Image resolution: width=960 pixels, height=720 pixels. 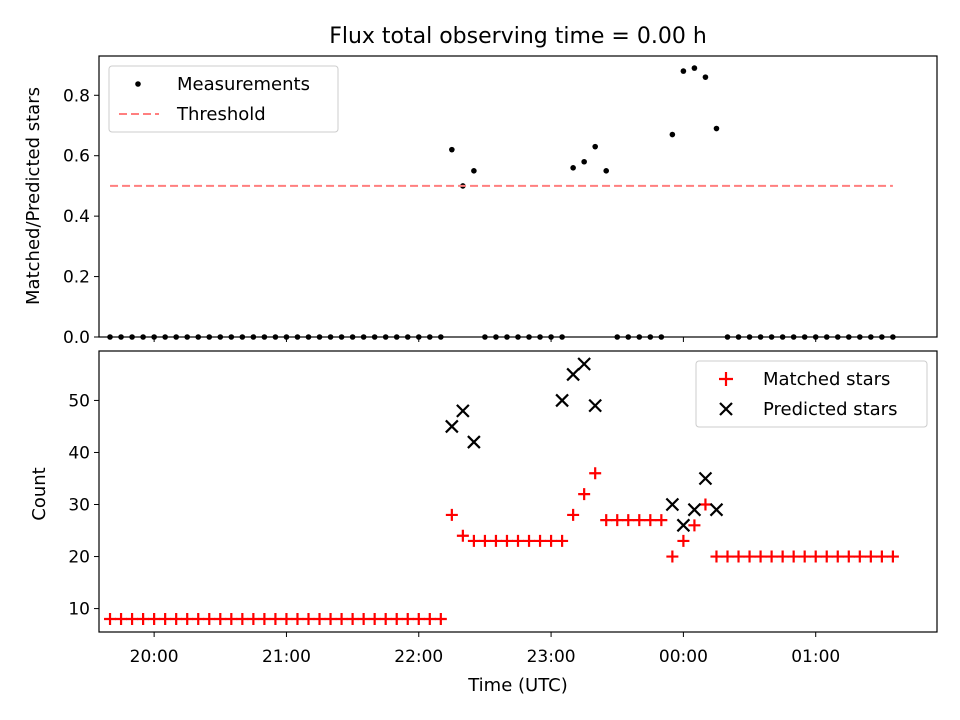 What do you see at coordinates (830, 409) in the screenshot?
I see `predicted-legend-label: Predicted stars` at bounding box center [830, 409].